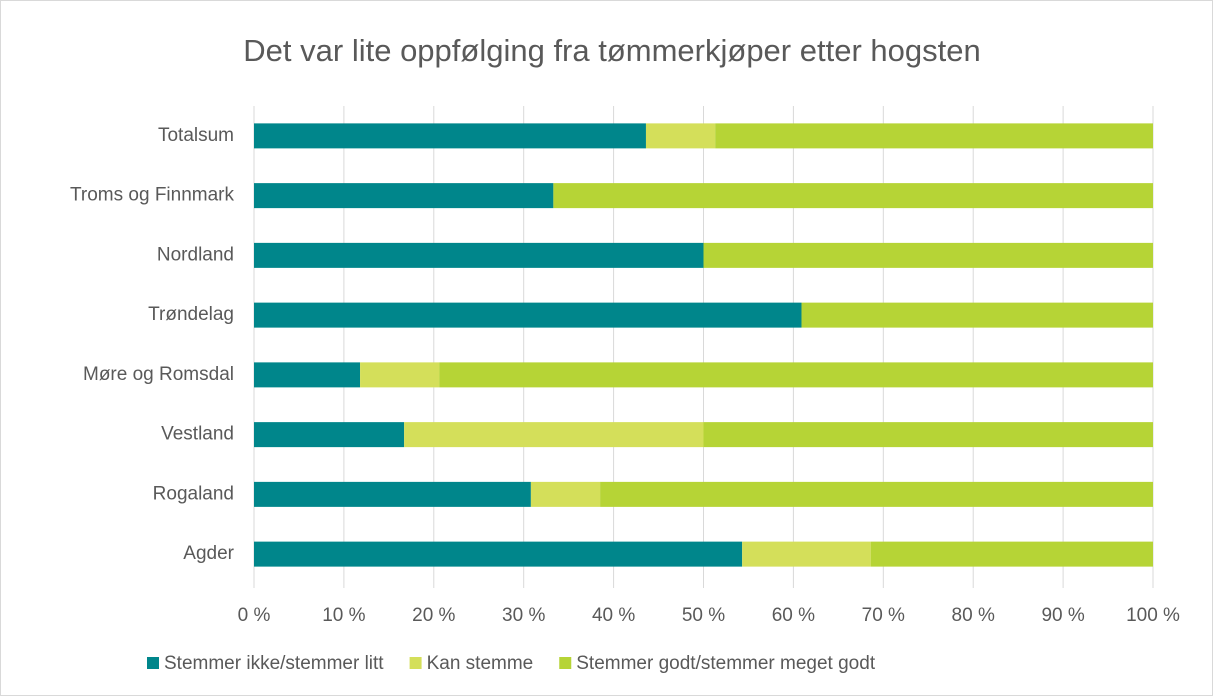 The image size is (1213, 696). What do you see at coordinates (480, 663) in the screenshot?
I see `legend-label: Kan stemme` at bounding box center [480, 663].